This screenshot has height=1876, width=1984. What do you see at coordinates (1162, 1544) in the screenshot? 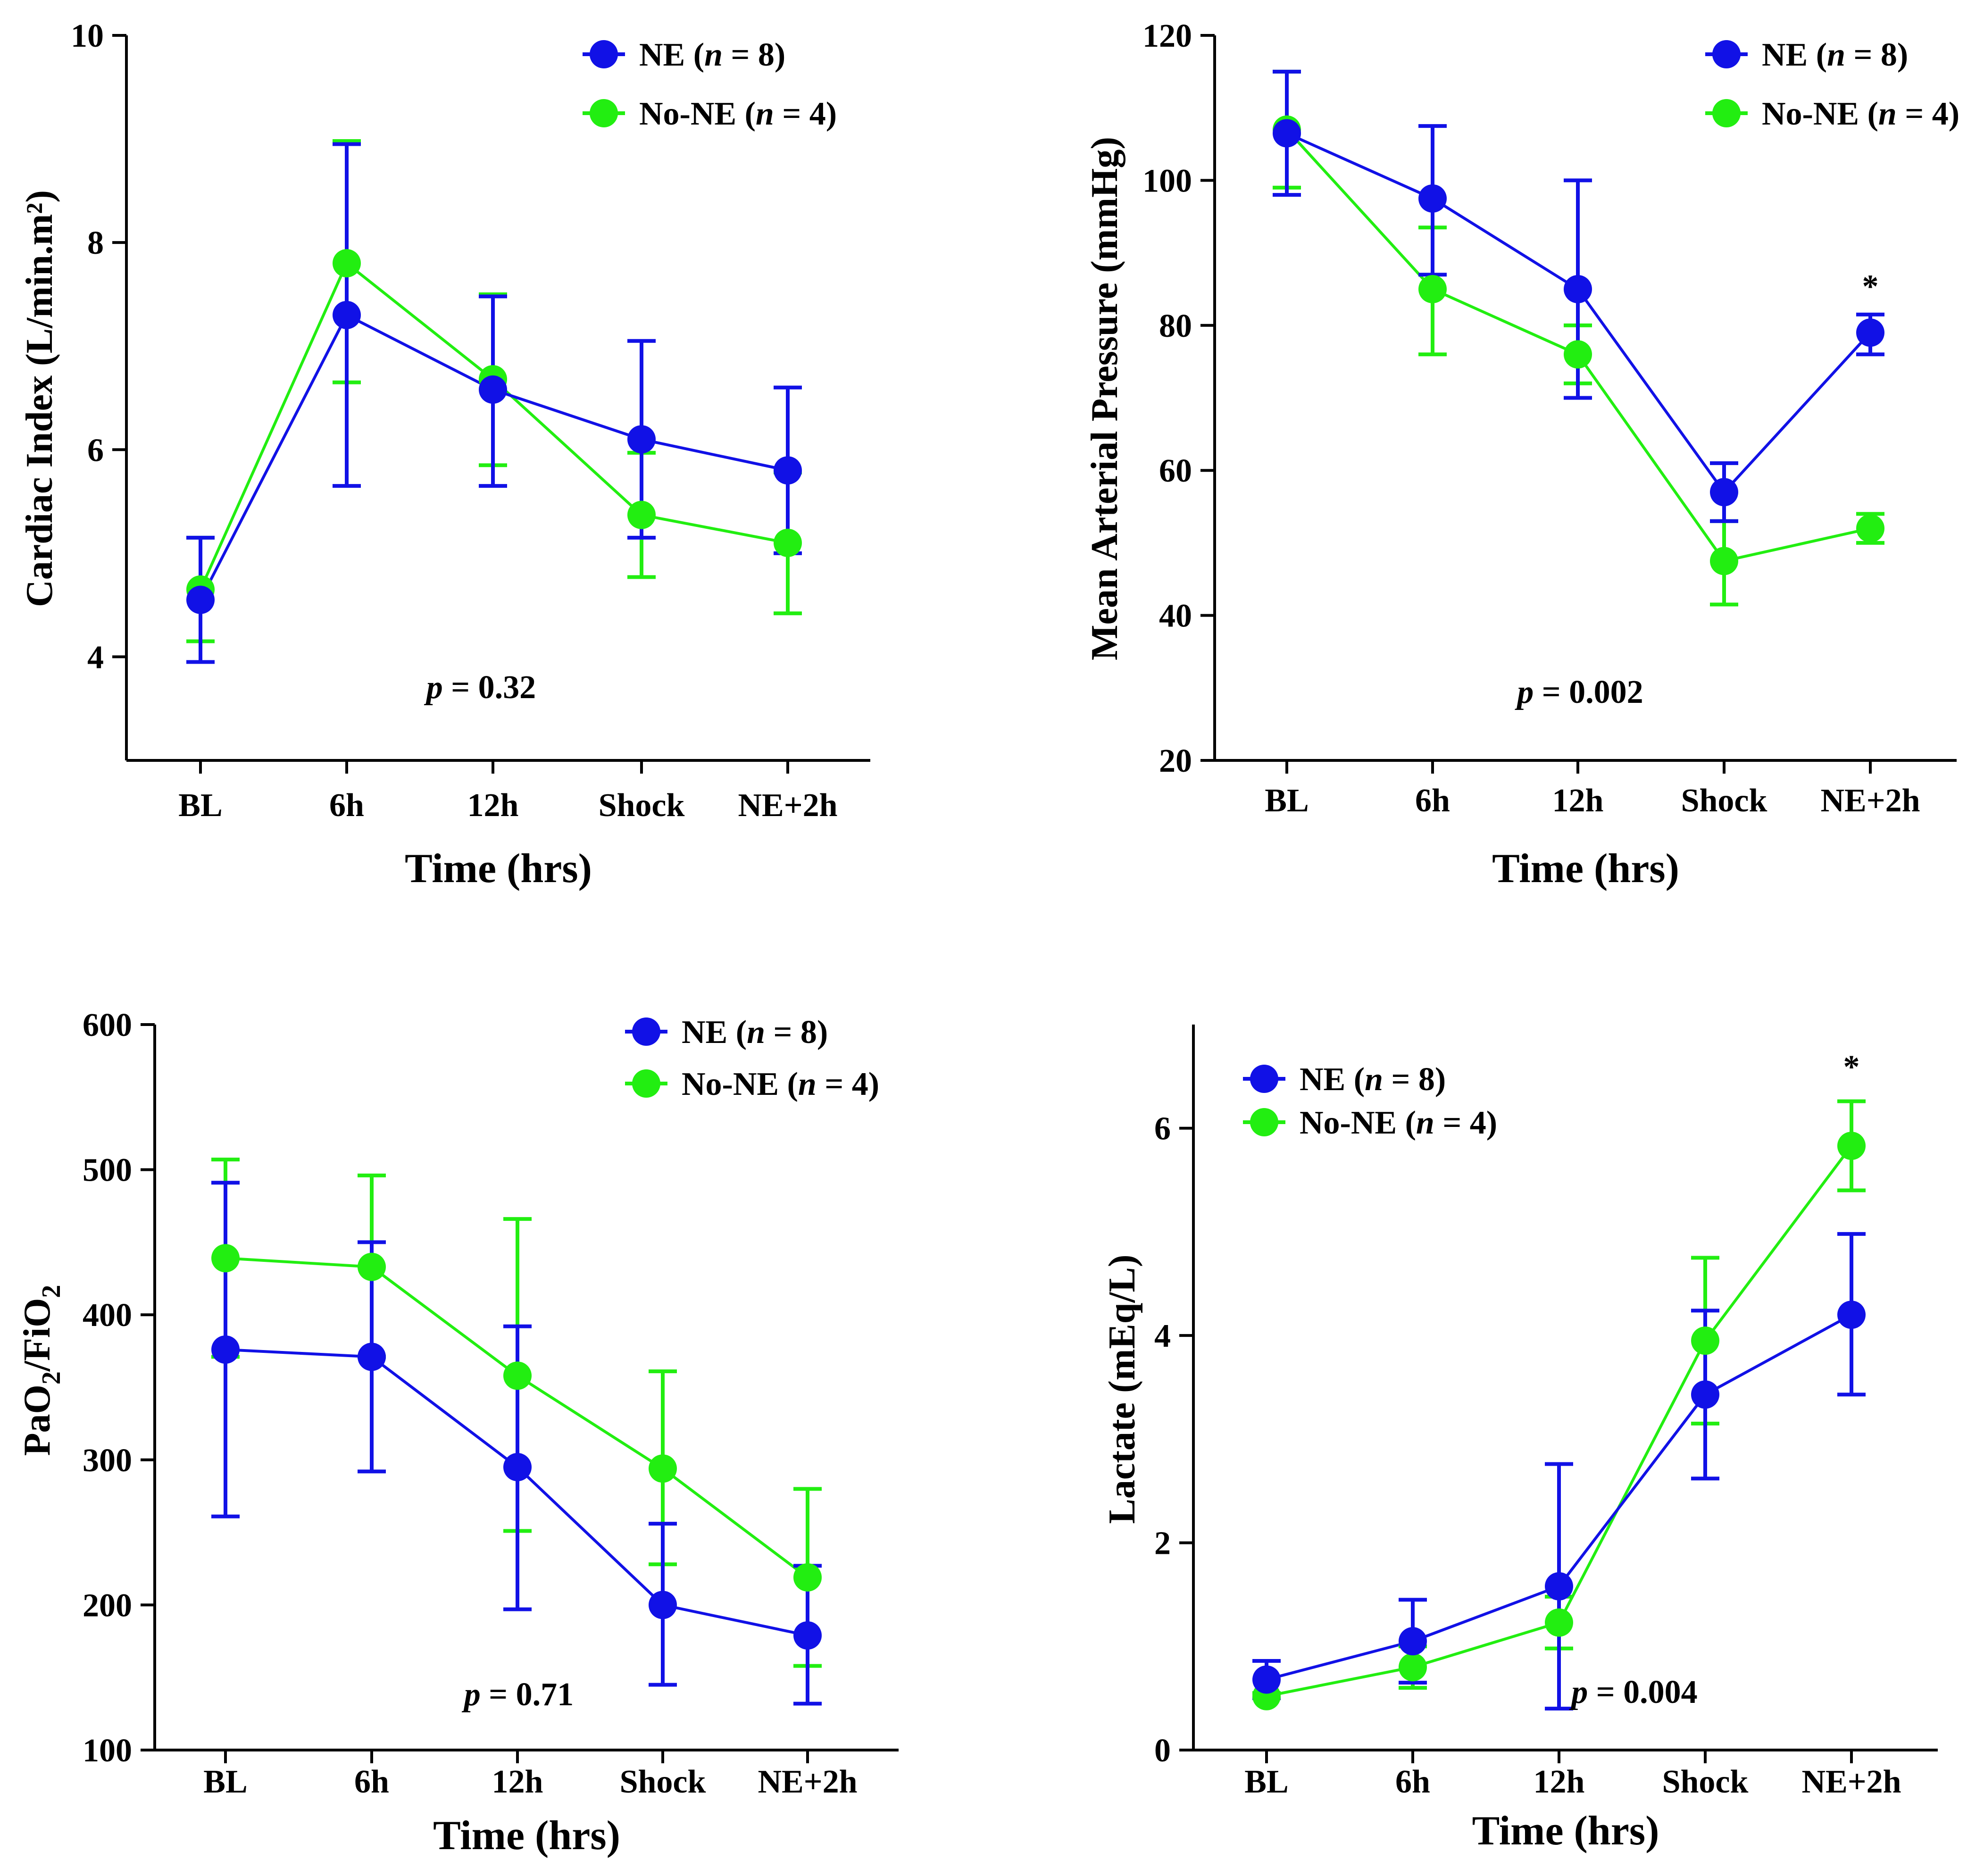
I see `y-tick-label: 2` at bounding box center [1162, 1544].